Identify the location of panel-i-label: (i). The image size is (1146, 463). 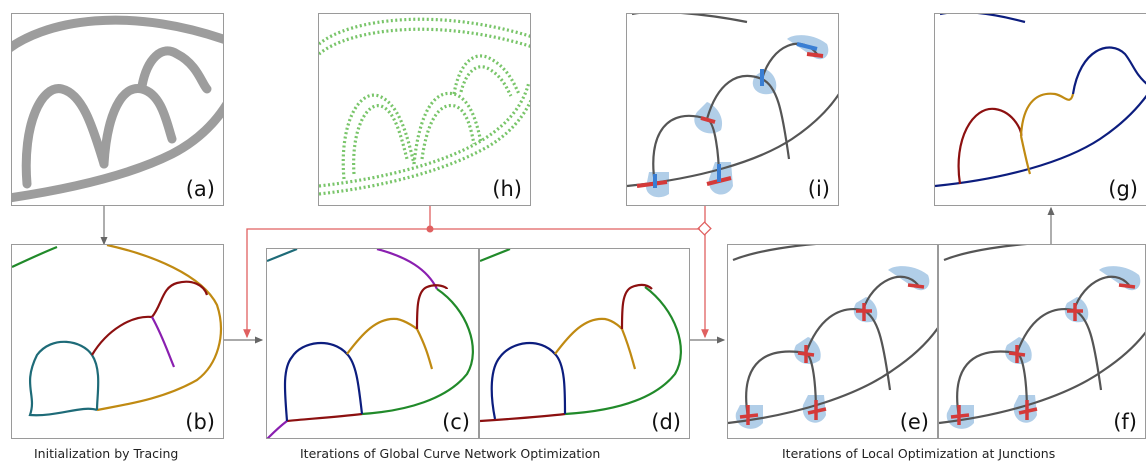
(818, 189).